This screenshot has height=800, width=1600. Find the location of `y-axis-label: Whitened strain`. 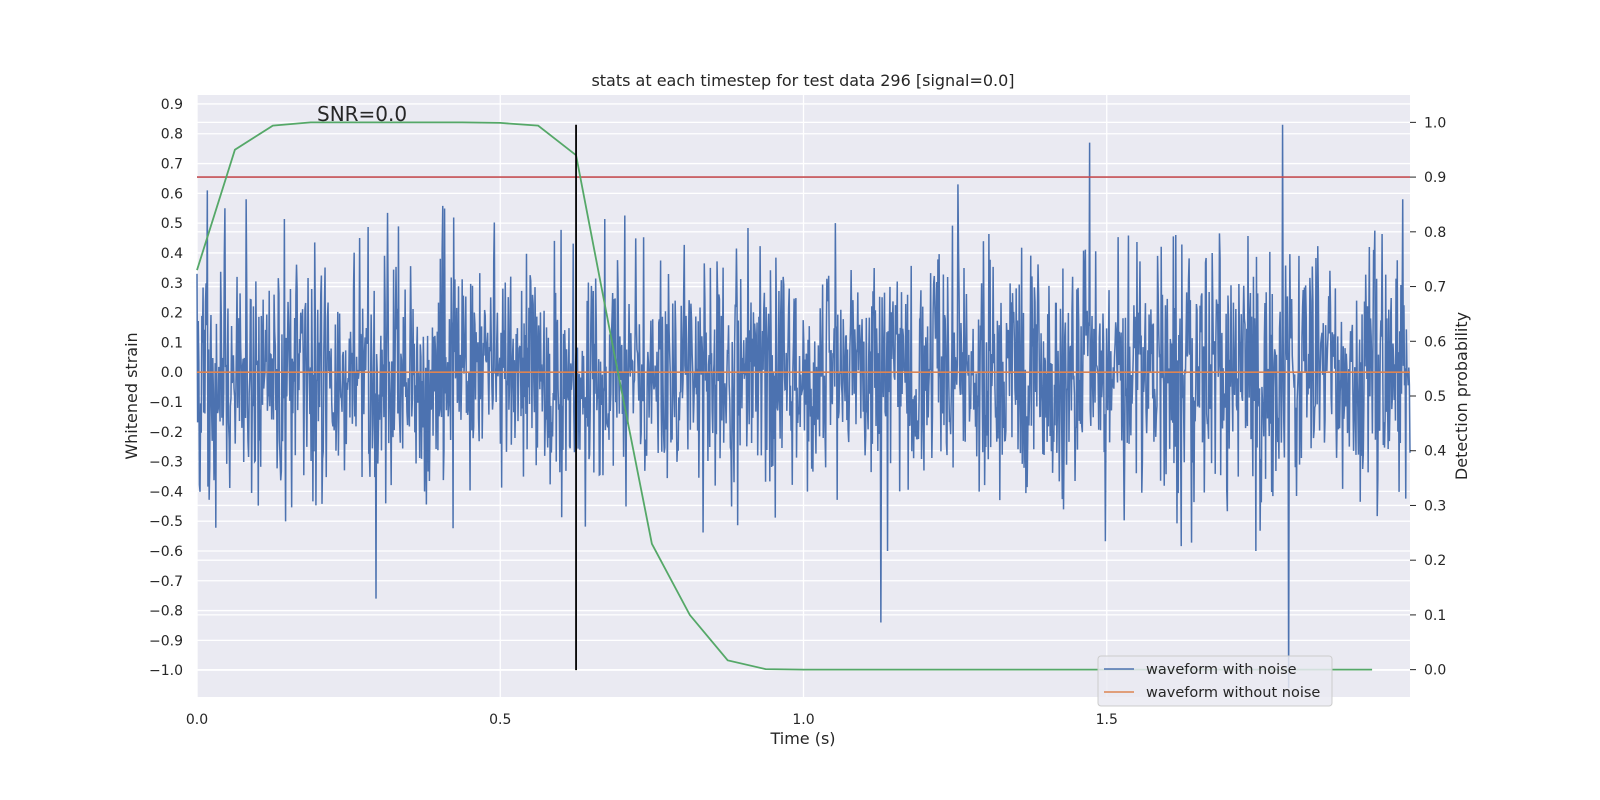

y-axis-label: Whitened strain is located at coordinates (131, 395).